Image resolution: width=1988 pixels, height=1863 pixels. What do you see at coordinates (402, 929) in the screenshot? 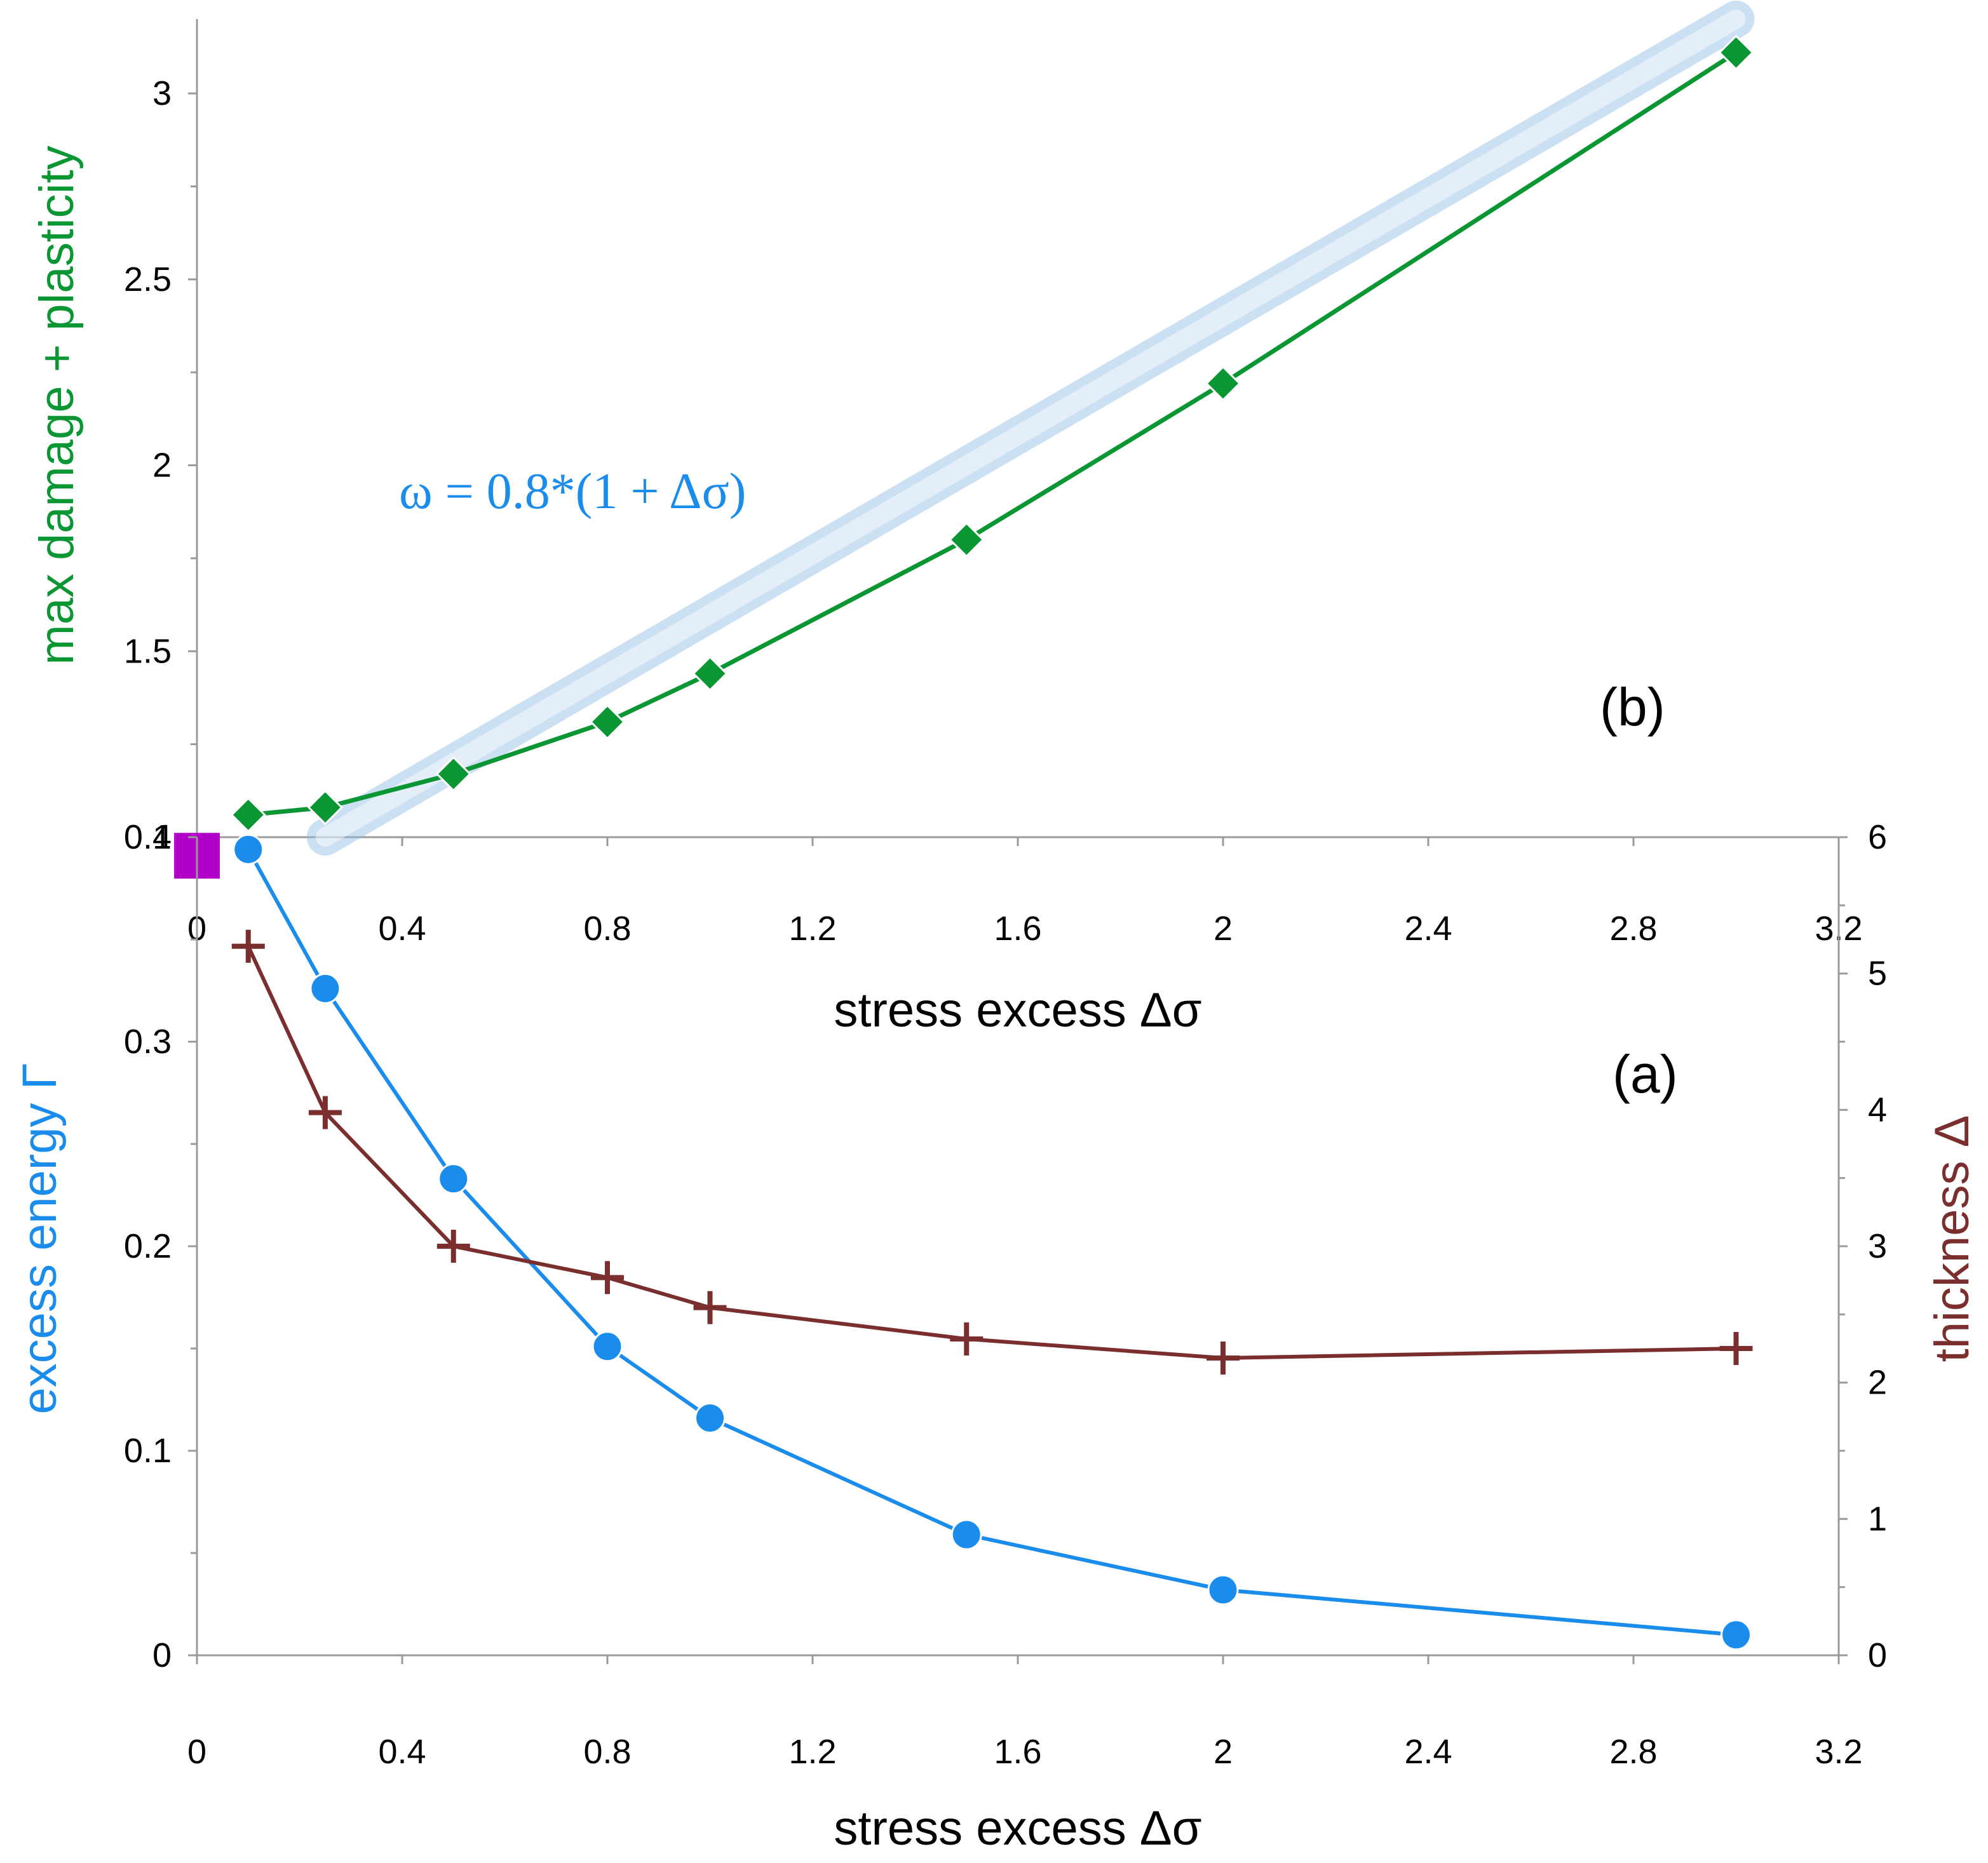
I see `panel-b-x-tick-label: 0.4` at bounding box center [402, 929].